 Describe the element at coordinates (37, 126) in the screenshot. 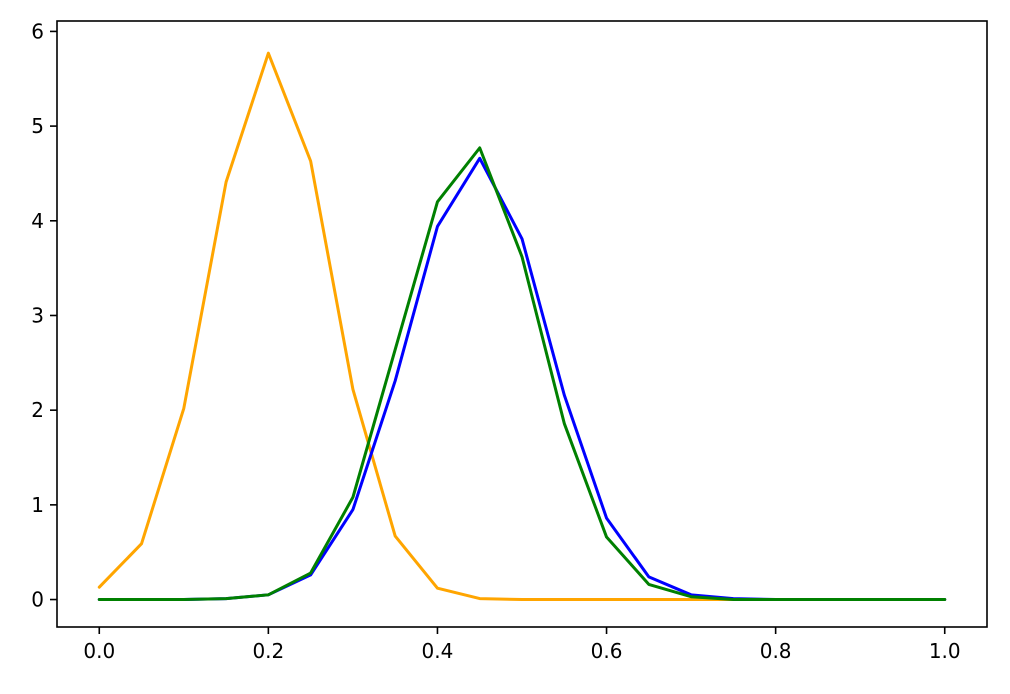

I see `y-tick-label: 5` at that location.